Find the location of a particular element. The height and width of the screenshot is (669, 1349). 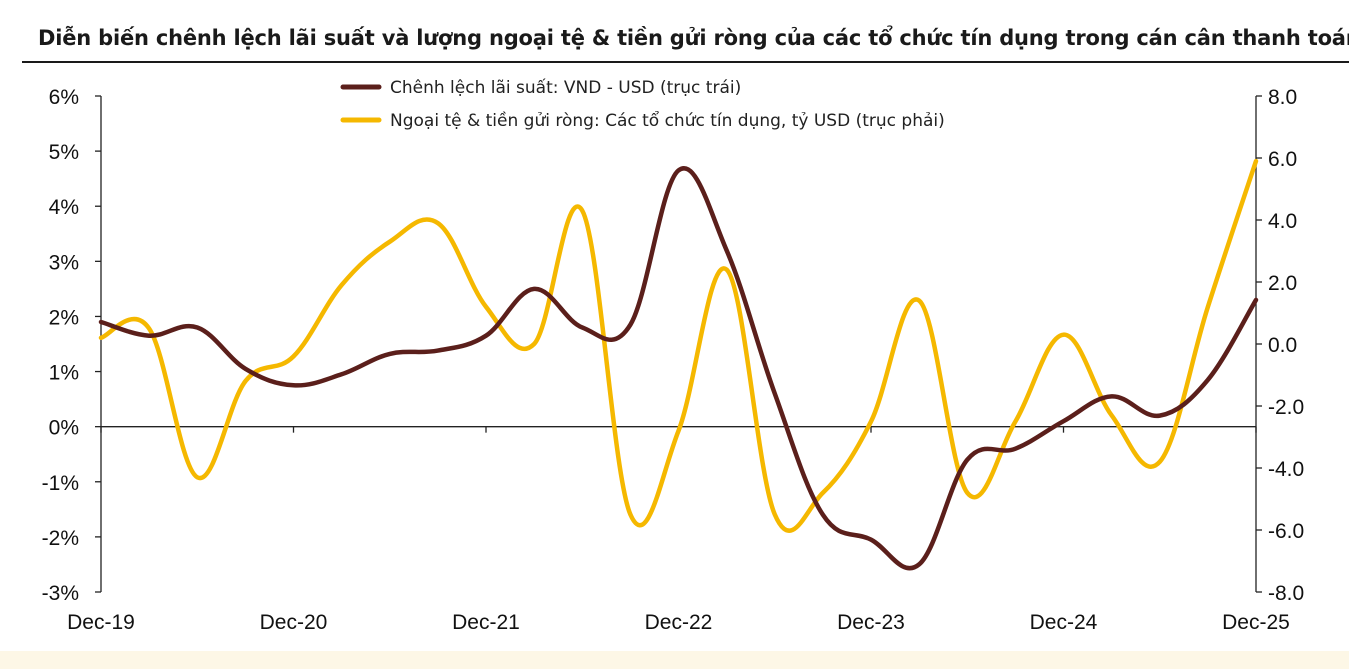

x-tick-label: Dec-21 is located at coordinates (486, 622).